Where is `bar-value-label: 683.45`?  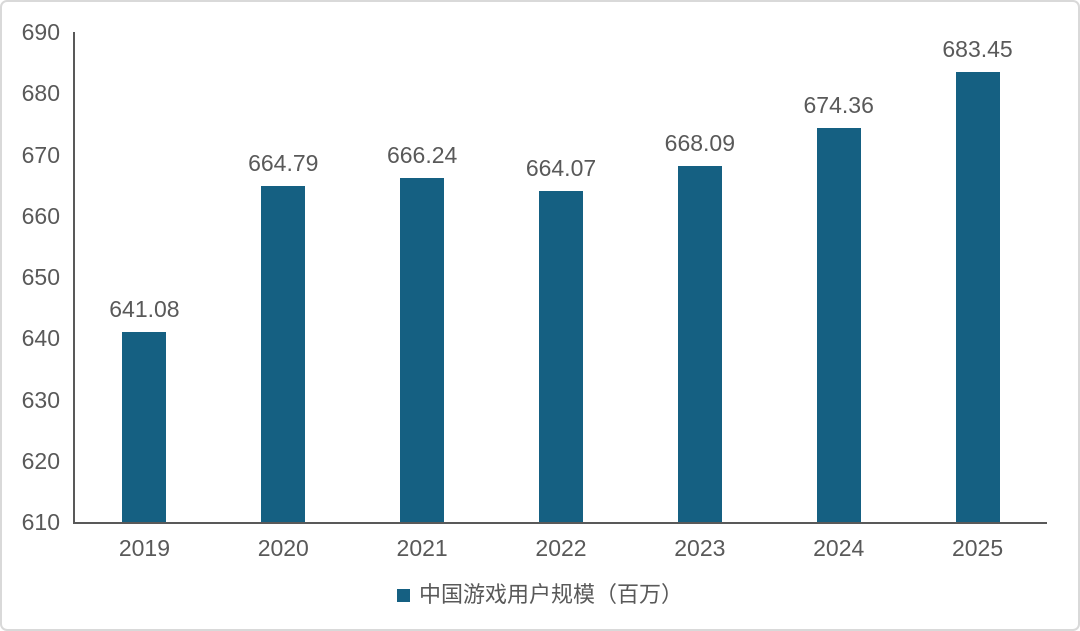 bar-value-label: 683.45 is located at coordinates (977, 49).